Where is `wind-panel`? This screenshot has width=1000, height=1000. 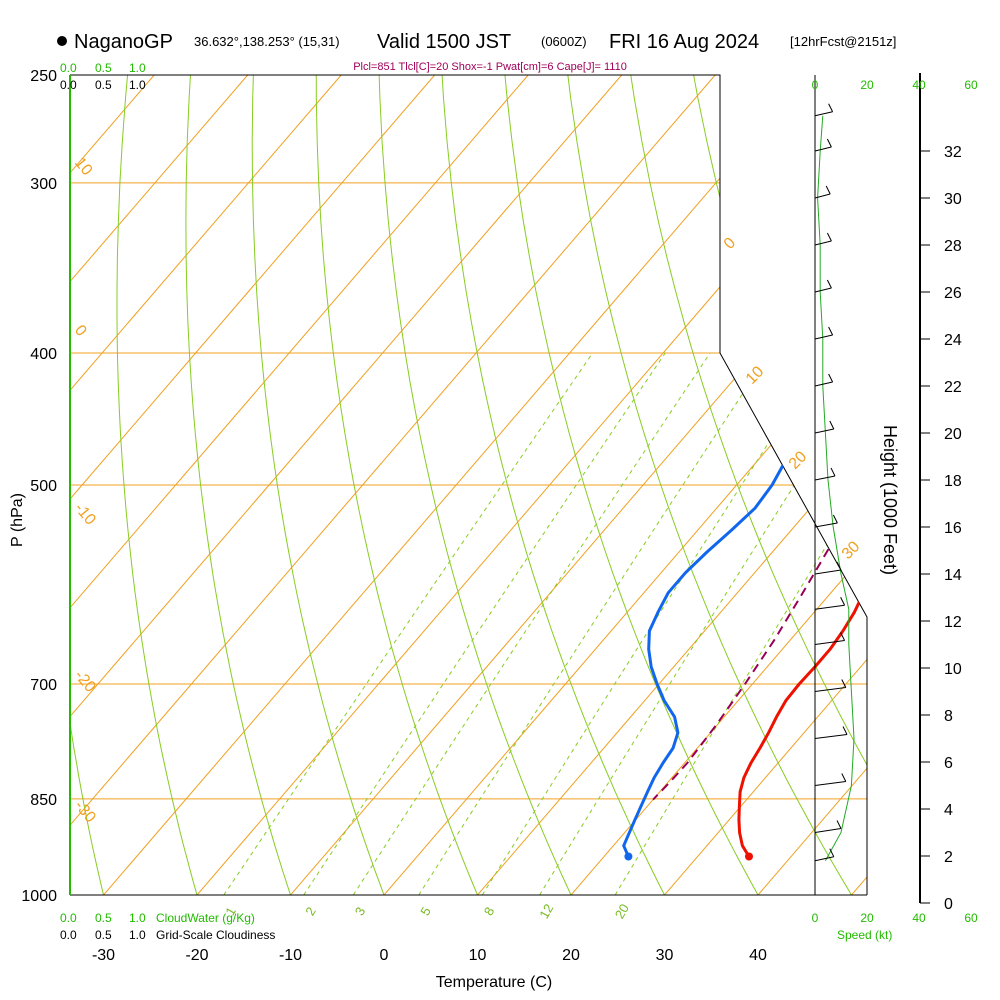
wind-panel is located at coordinates (834, 485).